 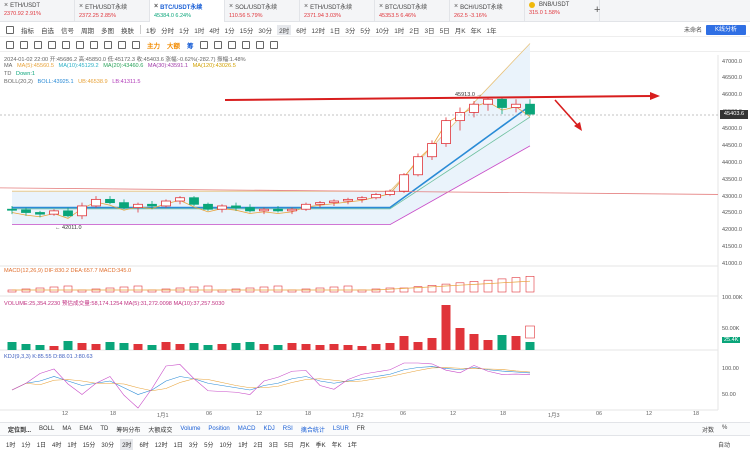 I want to click on eye-icon, so click(x=245, y=44).